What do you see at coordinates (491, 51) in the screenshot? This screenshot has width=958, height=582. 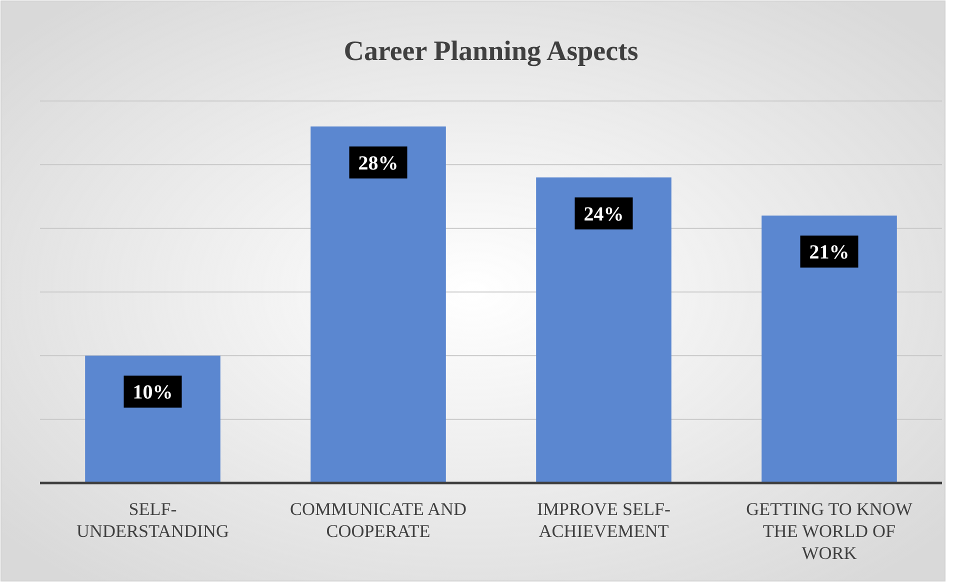 I see `chart-title: Career Planning Aspects` at bounding box center [491, 51].